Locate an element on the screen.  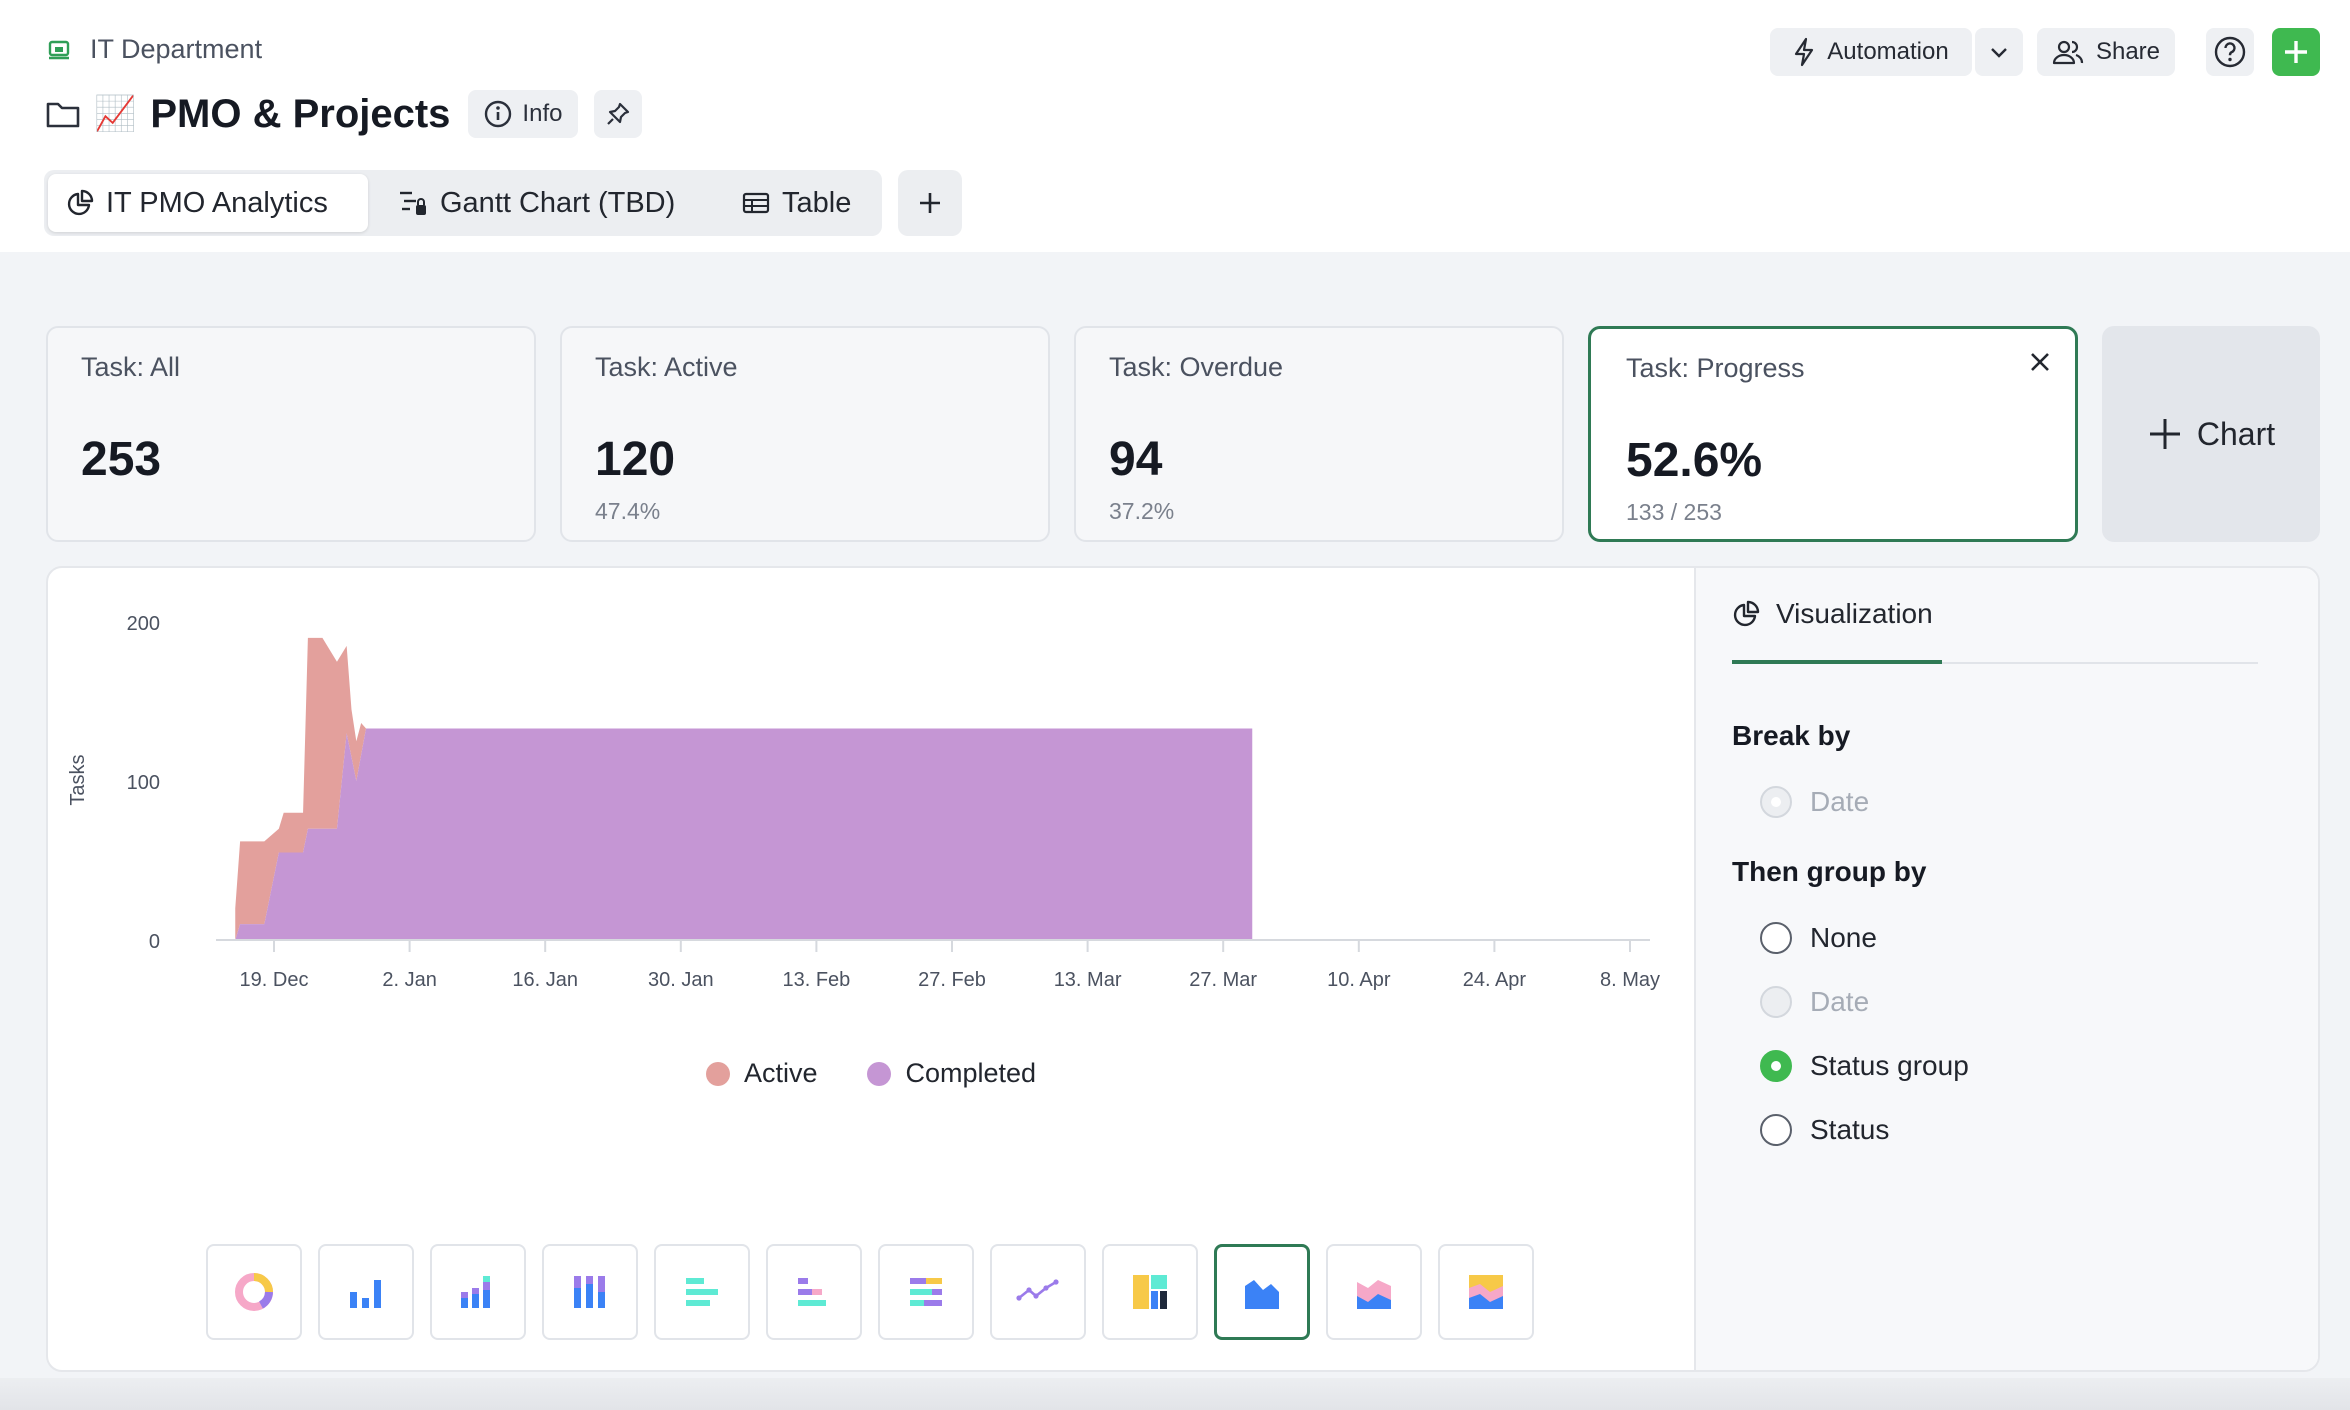
horizontal-bar-chart-icon is located at coordinates (702, 1292).